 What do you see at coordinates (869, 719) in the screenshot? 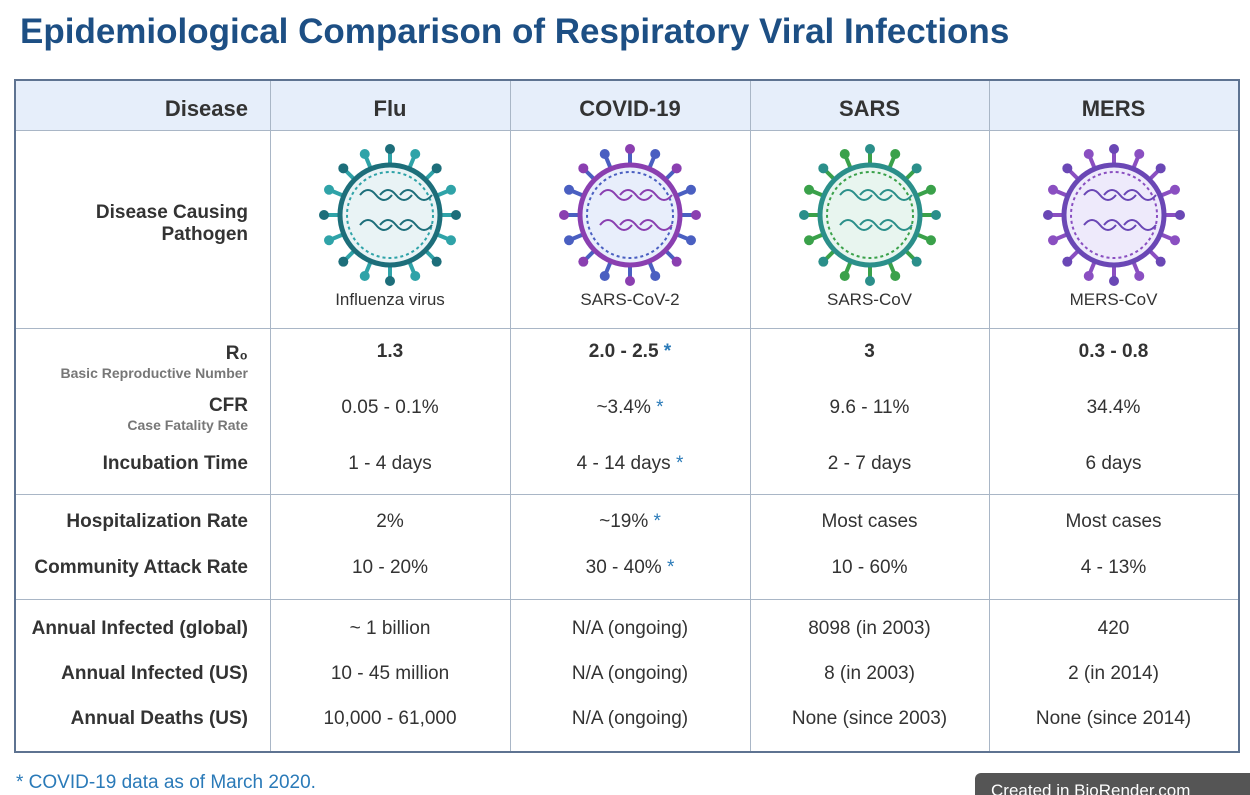
I see `table-cell: None (since 2003)` at bounding box center [869, 719].